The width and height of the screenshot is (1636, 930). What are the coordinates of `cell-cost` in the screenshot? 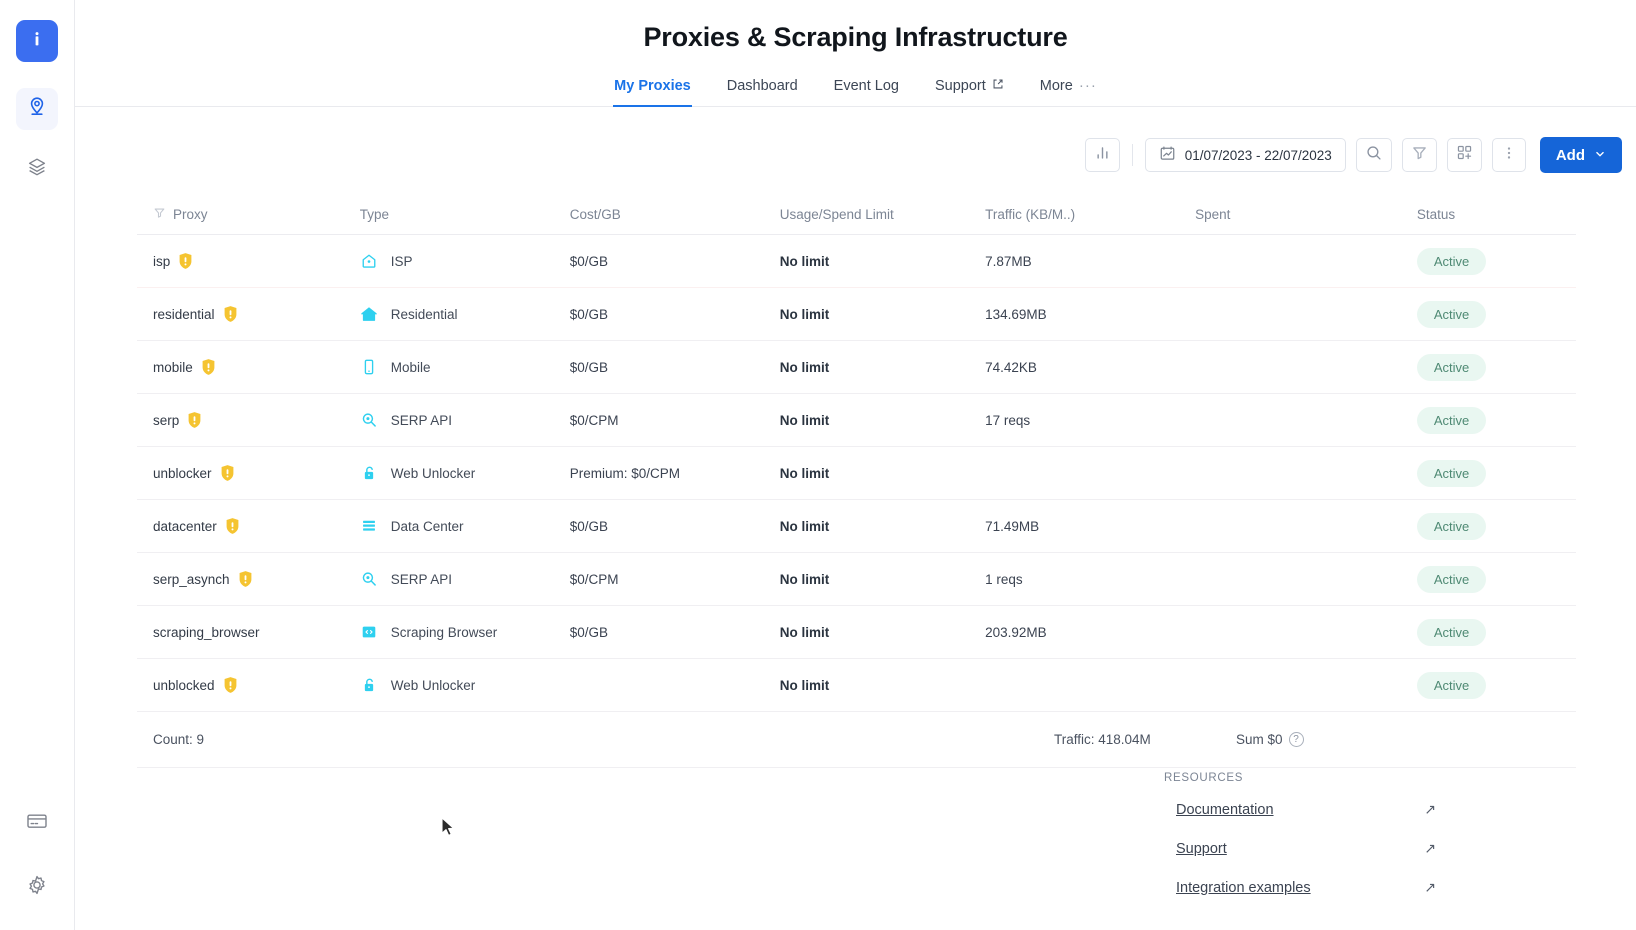 It's located at (674, 685).